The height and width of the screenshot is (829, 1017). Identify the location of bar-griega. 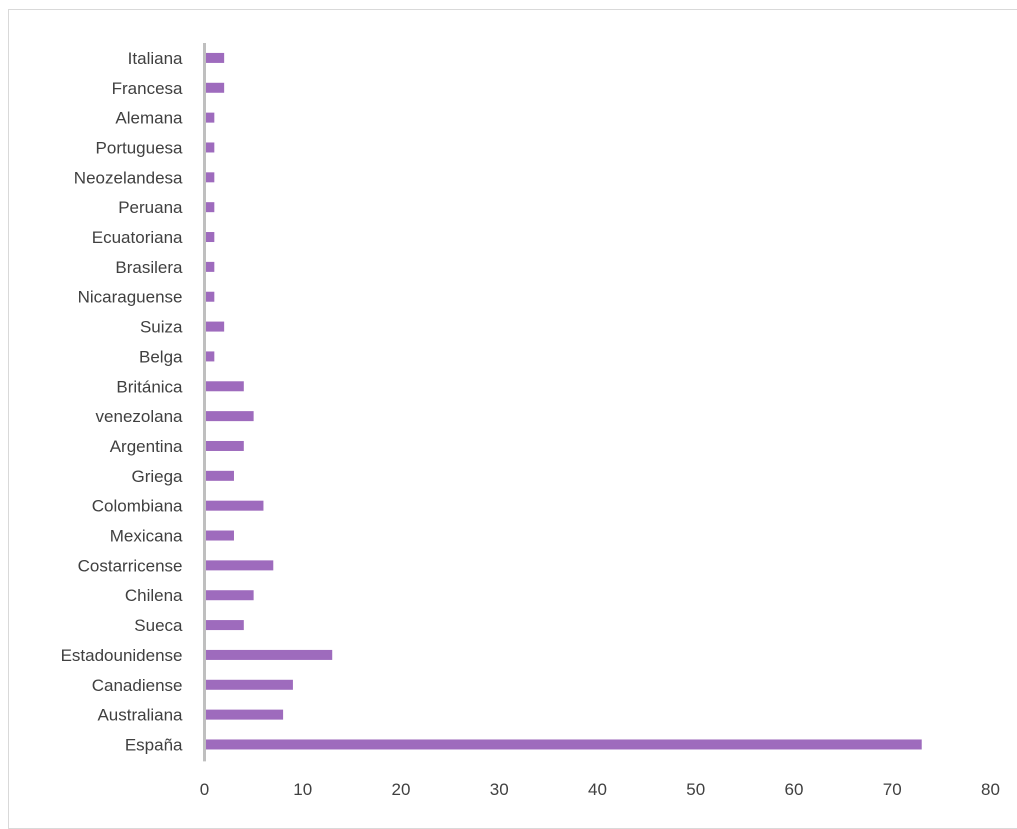
(219, 475).